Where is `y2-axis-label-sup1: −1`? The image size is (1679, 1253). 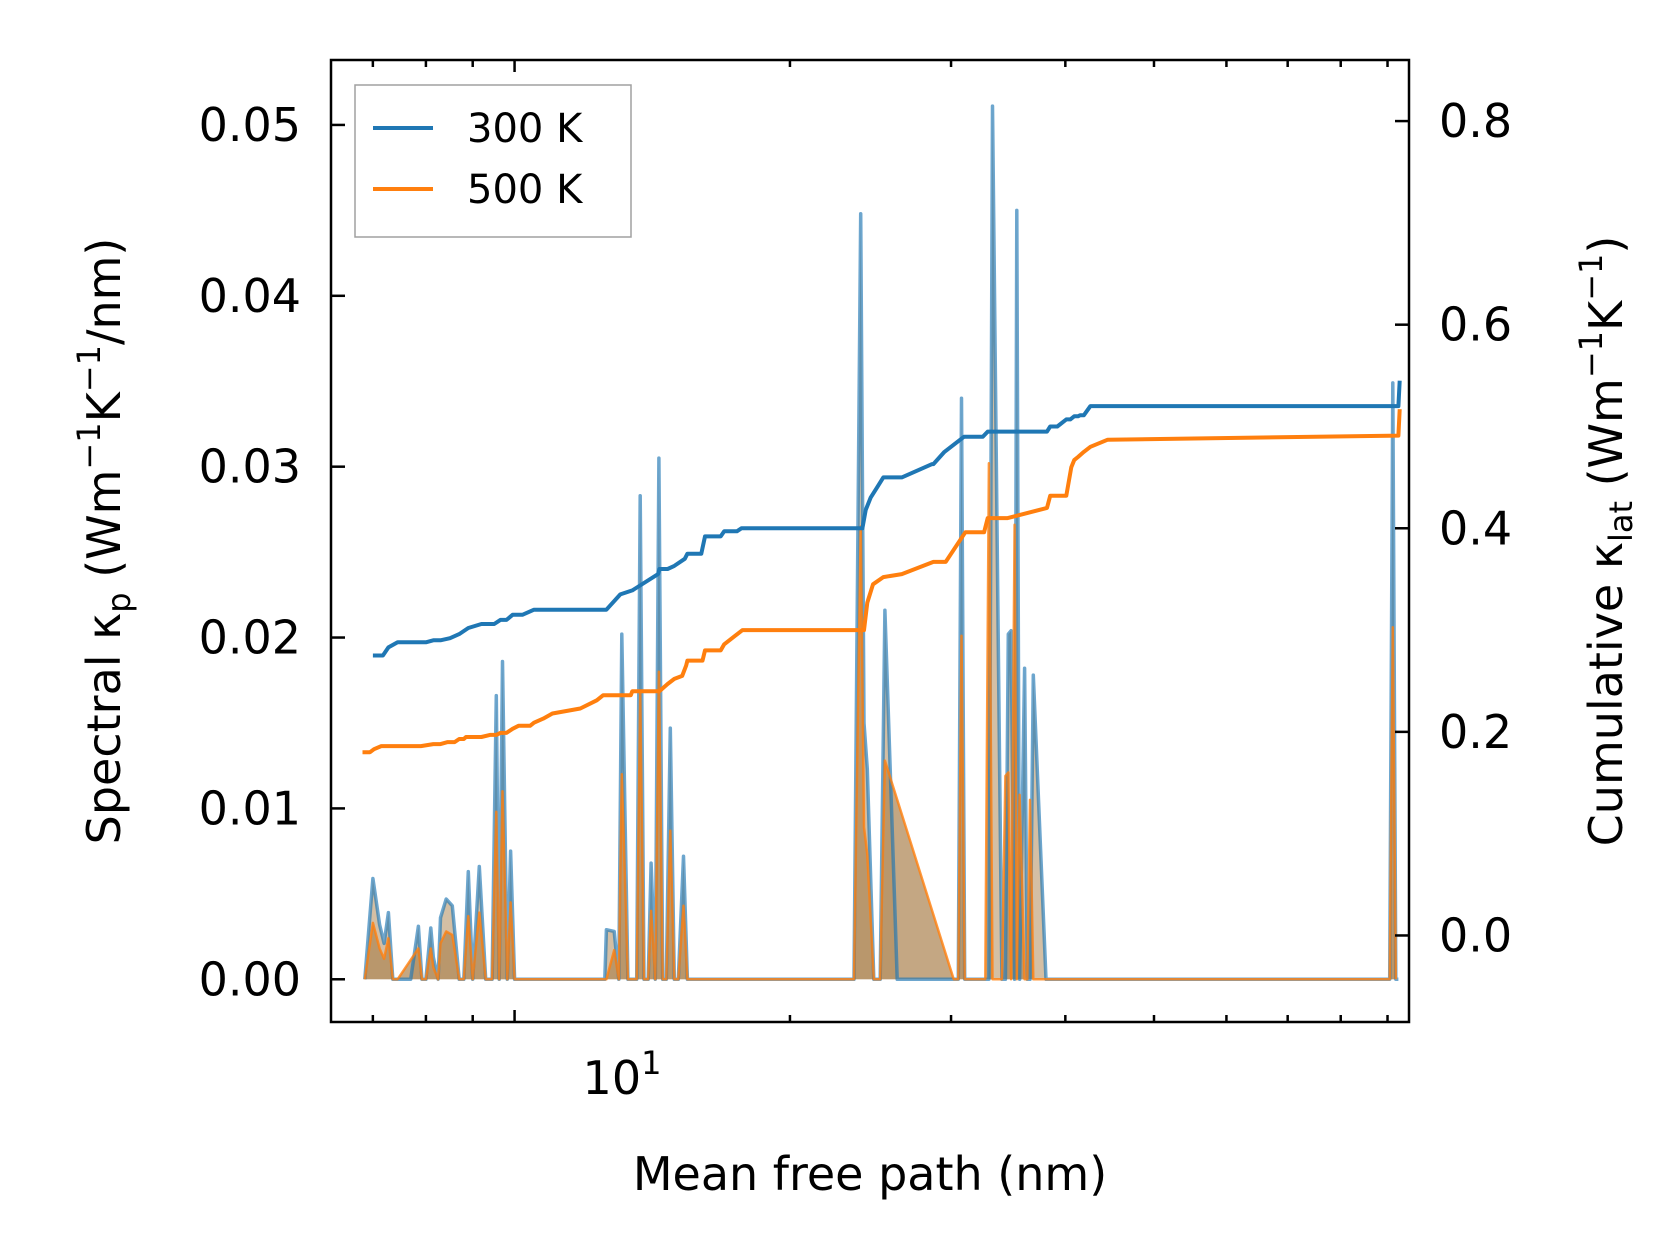
y2-axis-label-sup1: −1 is located at coordinates (1591, 354).